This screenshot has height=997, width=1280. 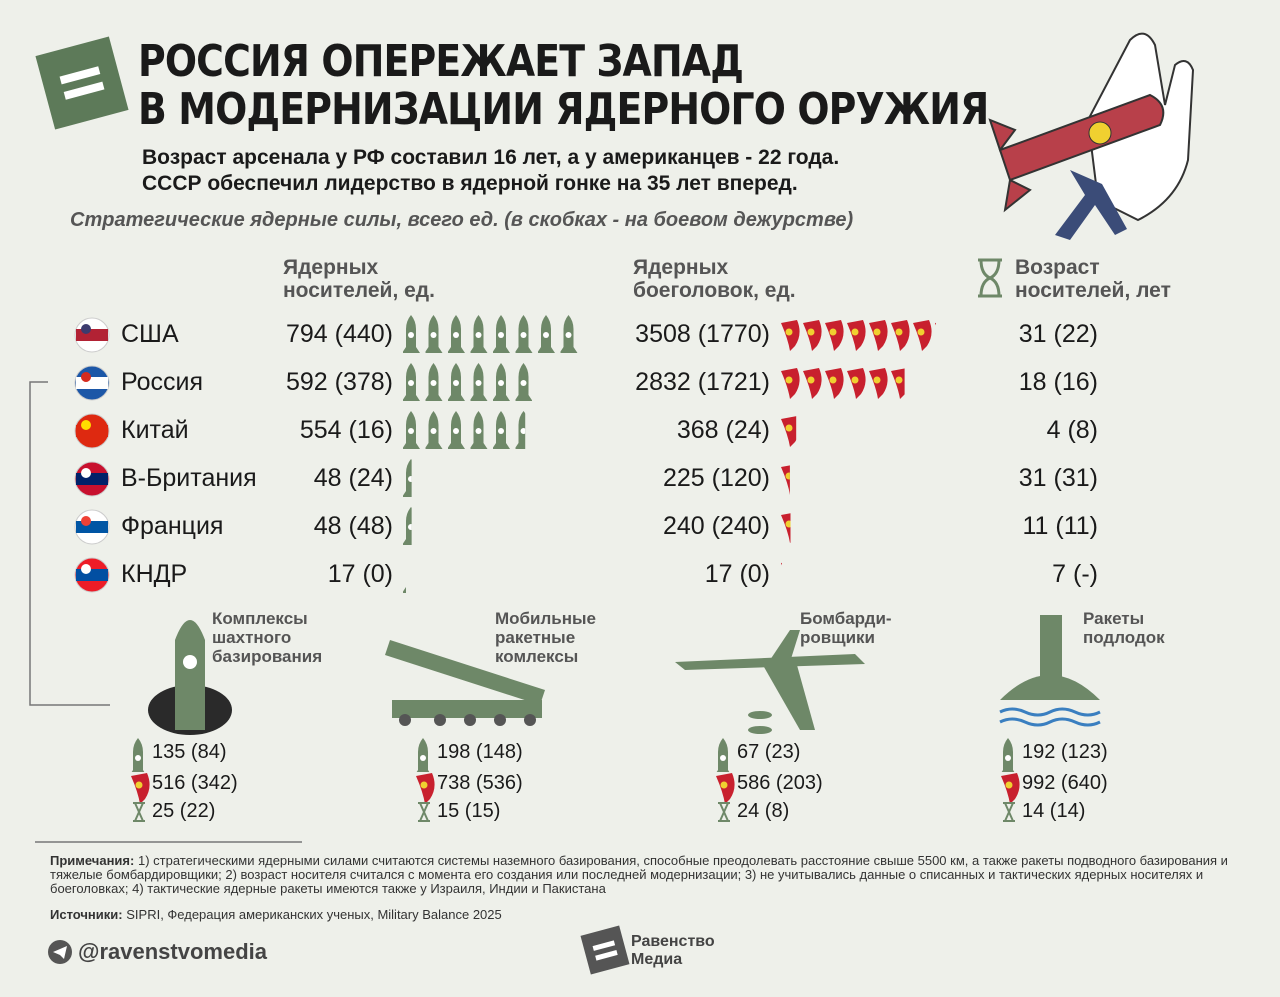 I want to click on brand-line: Равенство, so click(x=673, y=941).